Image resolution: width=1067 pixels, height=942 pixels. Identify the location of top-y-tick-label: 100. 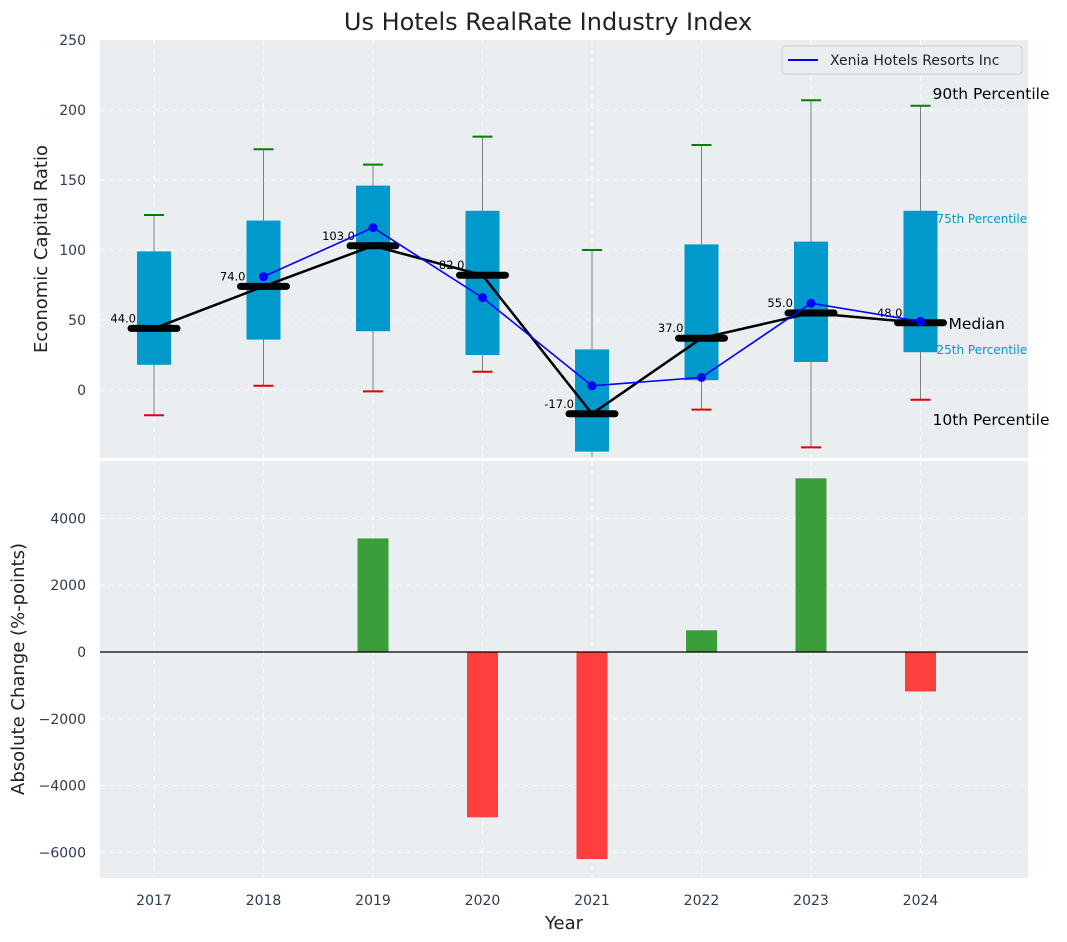
(72, 251).